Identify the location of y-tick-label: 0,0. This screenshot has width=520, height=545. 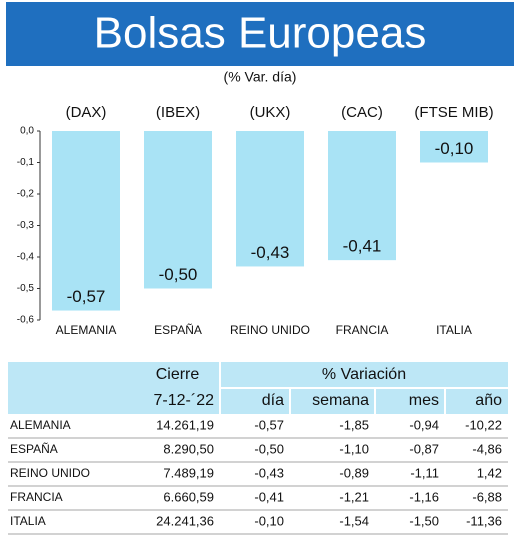
(27, 131).